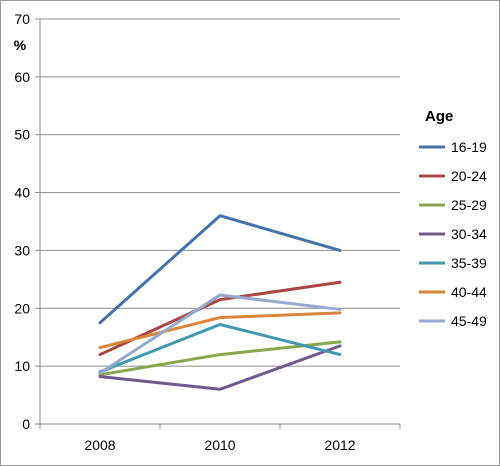 The image size is (500, 466). What do you see at coordinates (22, 250) in the screenshot?
I see `y-tick-label: 30` at bounding box center [22, 250].